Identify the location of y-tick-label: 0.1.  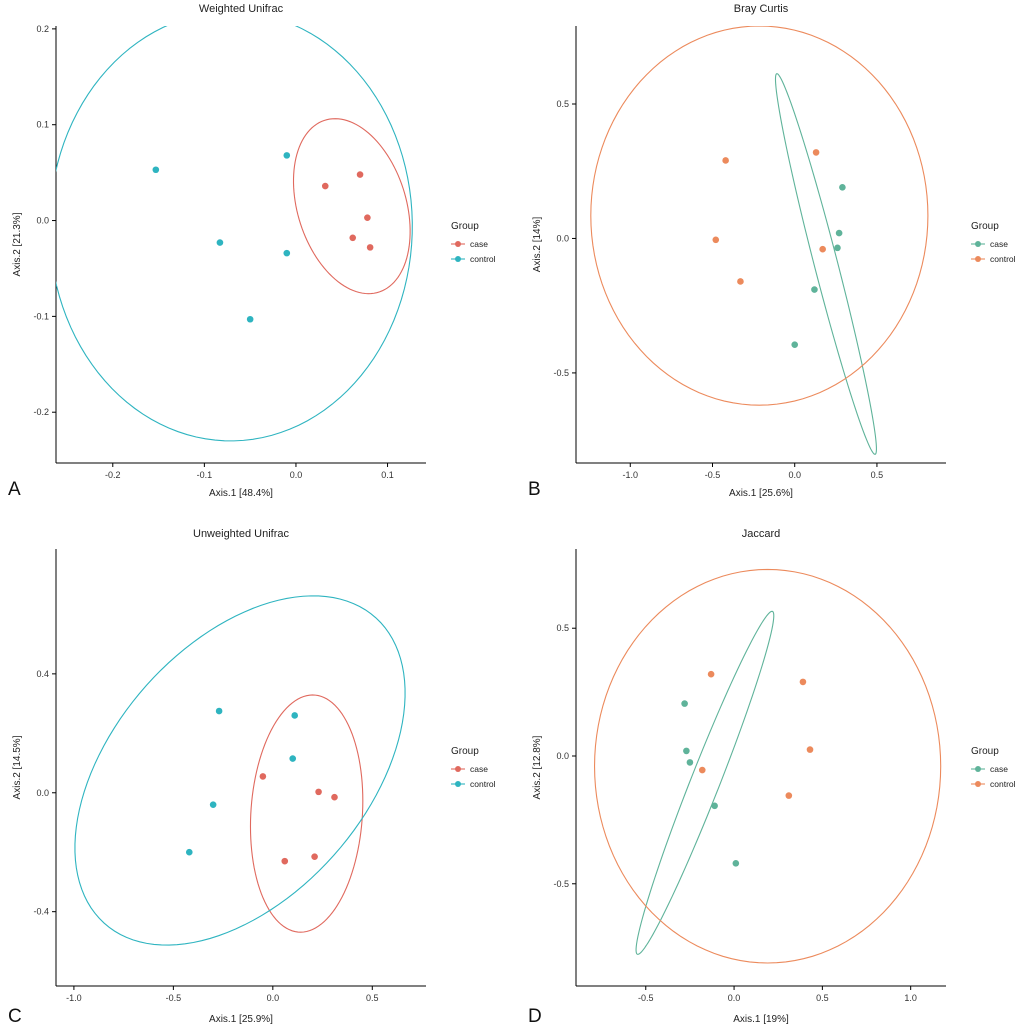
(42, 125).